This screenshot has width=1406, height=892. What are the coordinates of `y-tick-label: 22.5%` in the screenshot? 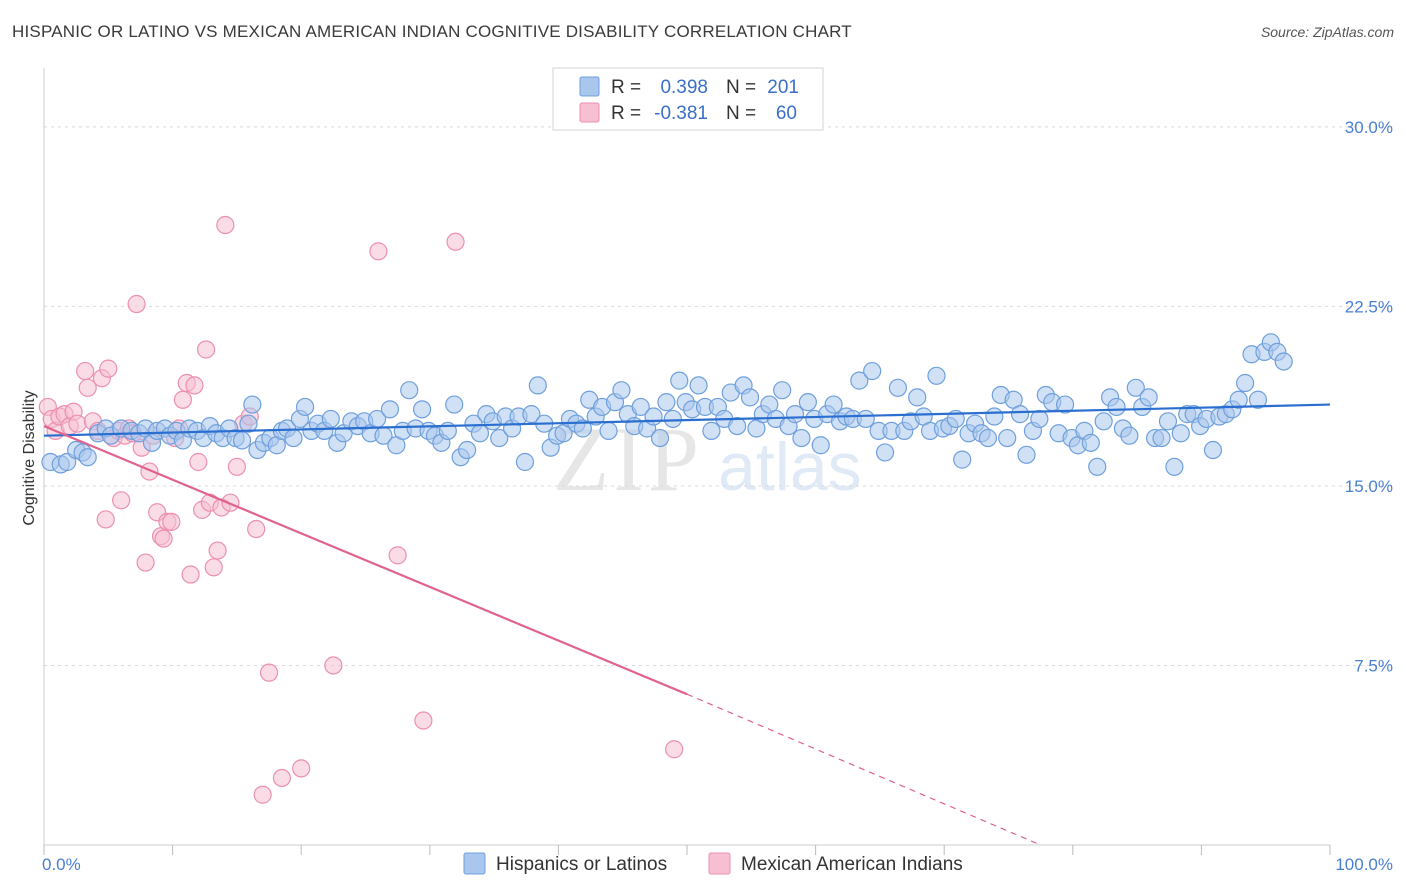 It's located at (1369, 306).